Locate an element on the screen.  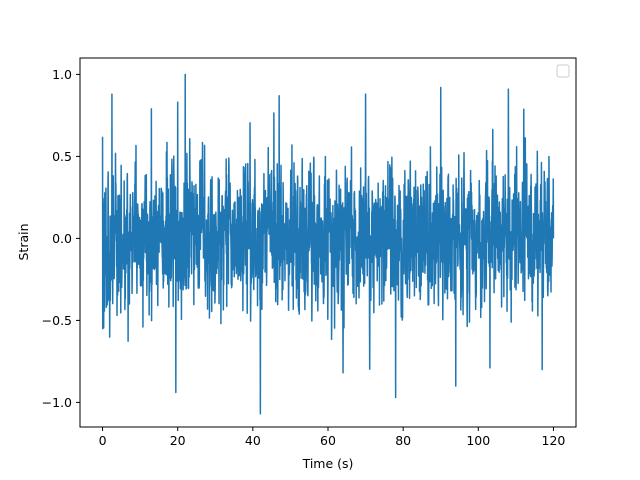
x-tick-label: 0 is located at coordinates (103, 440).